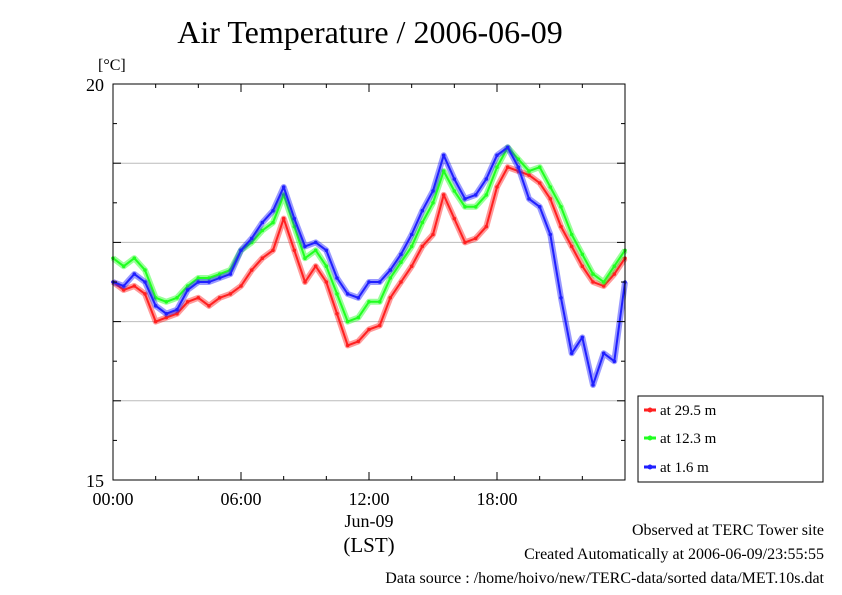 The width and height of the screenshot is (842, 595). What do you see at coordinates (304, 499) in the screenshot?
I see `x-tick-labels: 00:00 06:00 12:00 18:00` at bounding box center [304, 499].